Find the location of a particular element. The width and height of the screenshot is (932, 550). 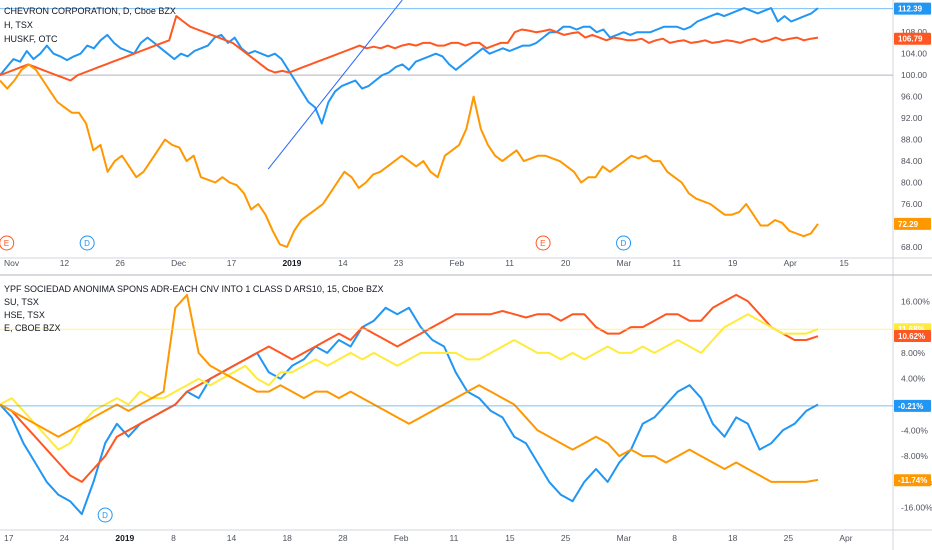

x-tick-label: 19 is located at coordinates (733, 263).